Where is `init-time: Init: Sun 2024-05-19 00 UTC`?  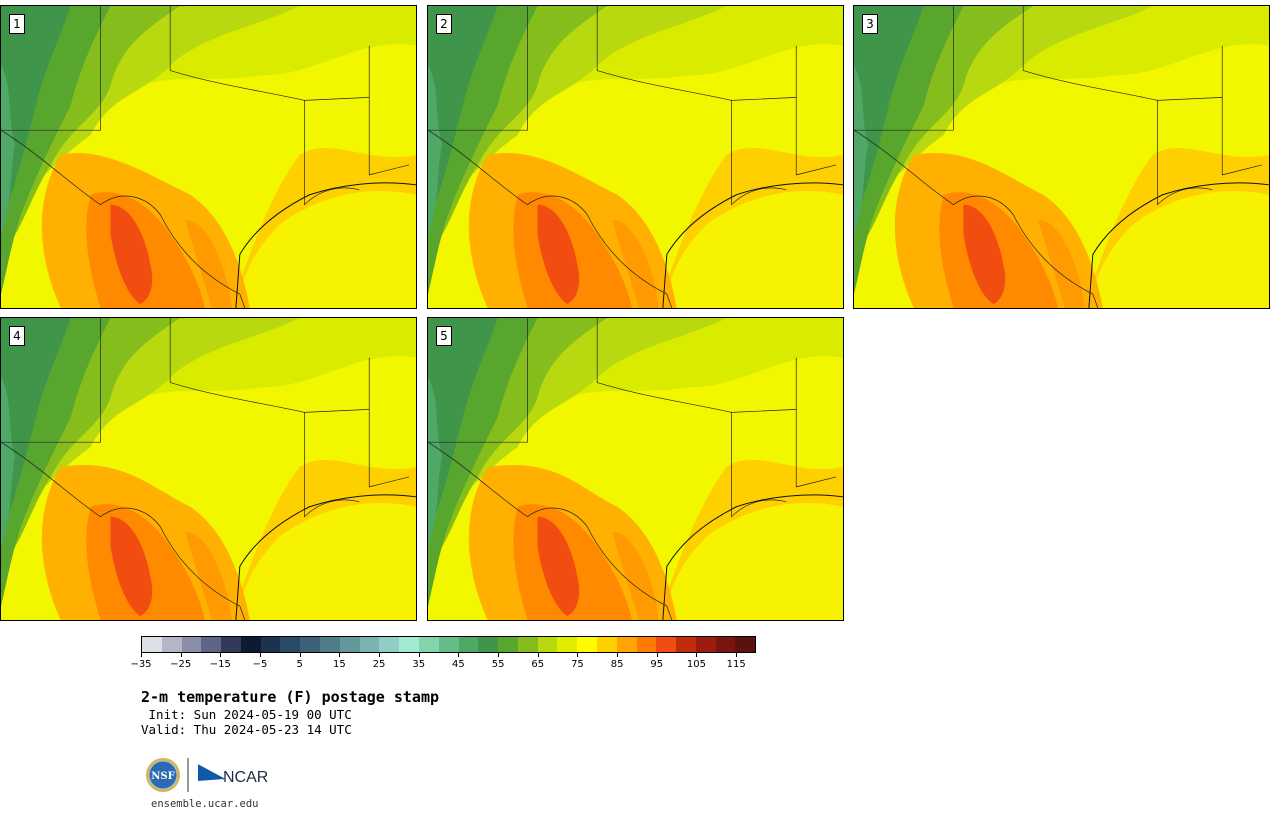 init-time: Init: Sun 2024-05-19 00 UTC is located at coordinates (246, 714).